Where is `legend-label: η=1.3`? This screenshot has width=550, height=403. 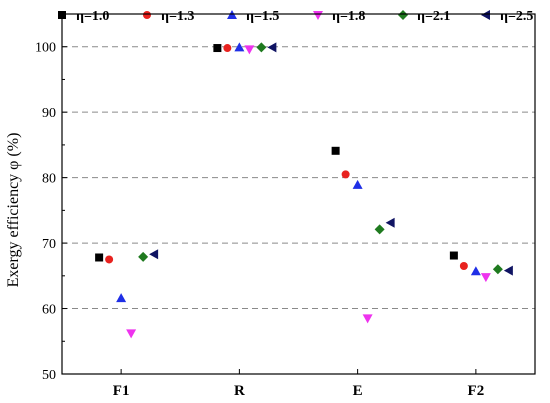
legend-label: η=1.3 is located at coordinates (177, 16).